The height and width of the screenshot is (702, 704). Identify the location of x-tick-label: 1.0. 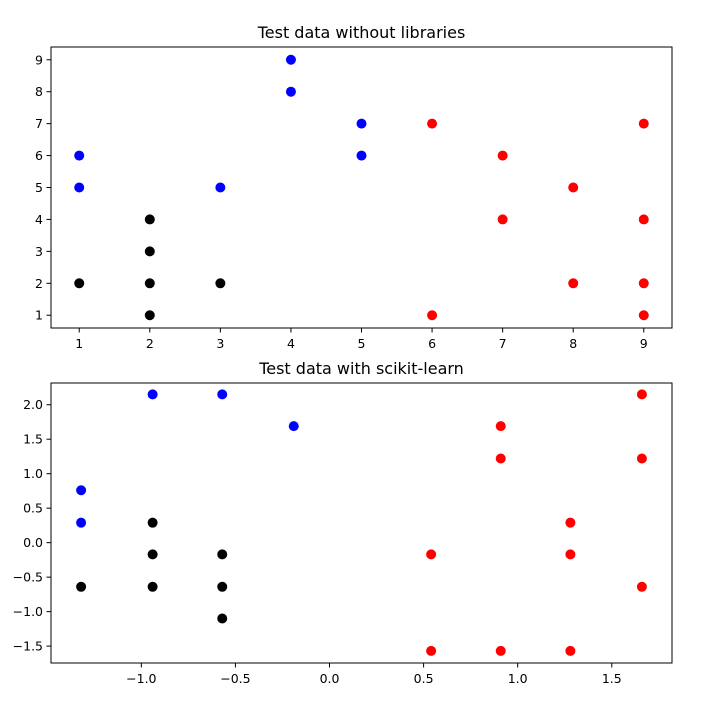
(518, 678).